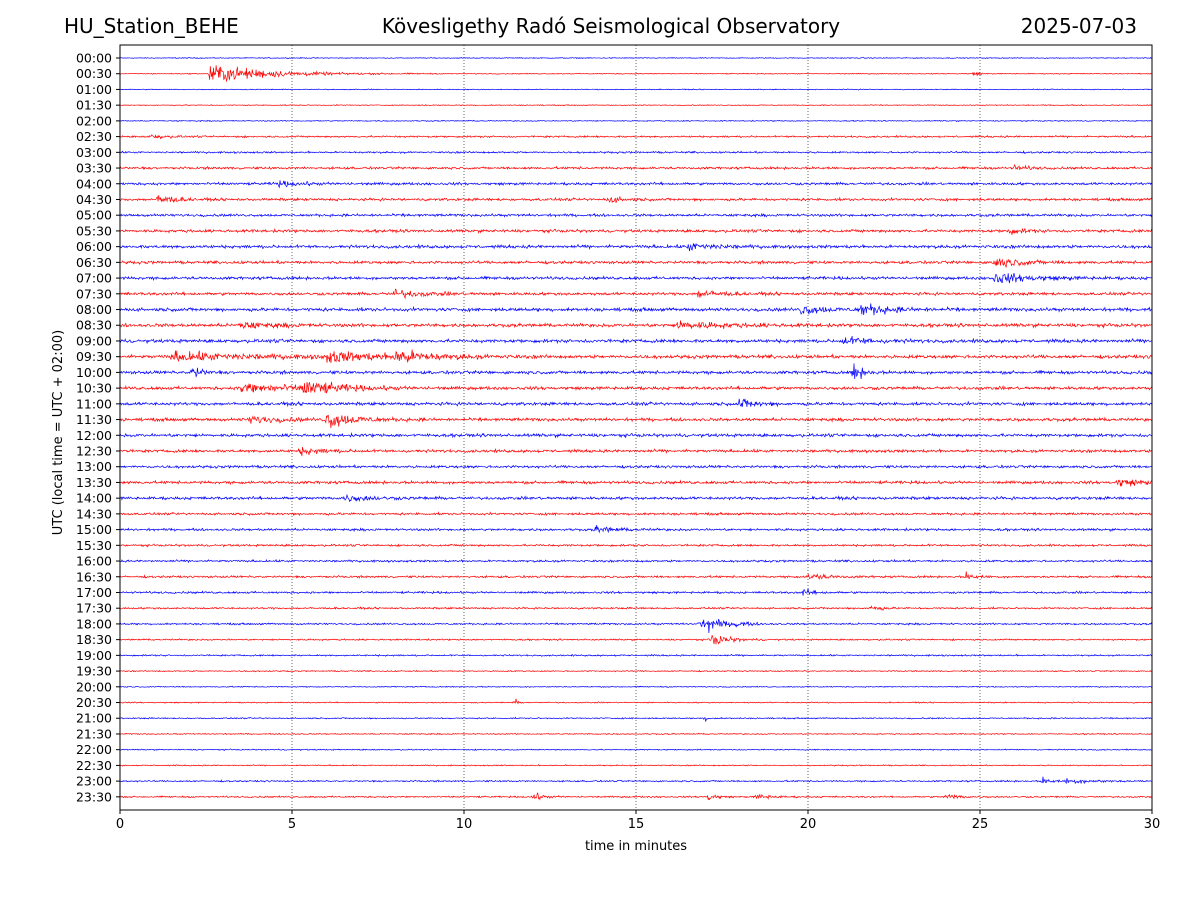  What do you see at coordinates (1078, 26) in the screenshot?
I see `record-date: 2025-07-03` at bounding box center [1078, 26].